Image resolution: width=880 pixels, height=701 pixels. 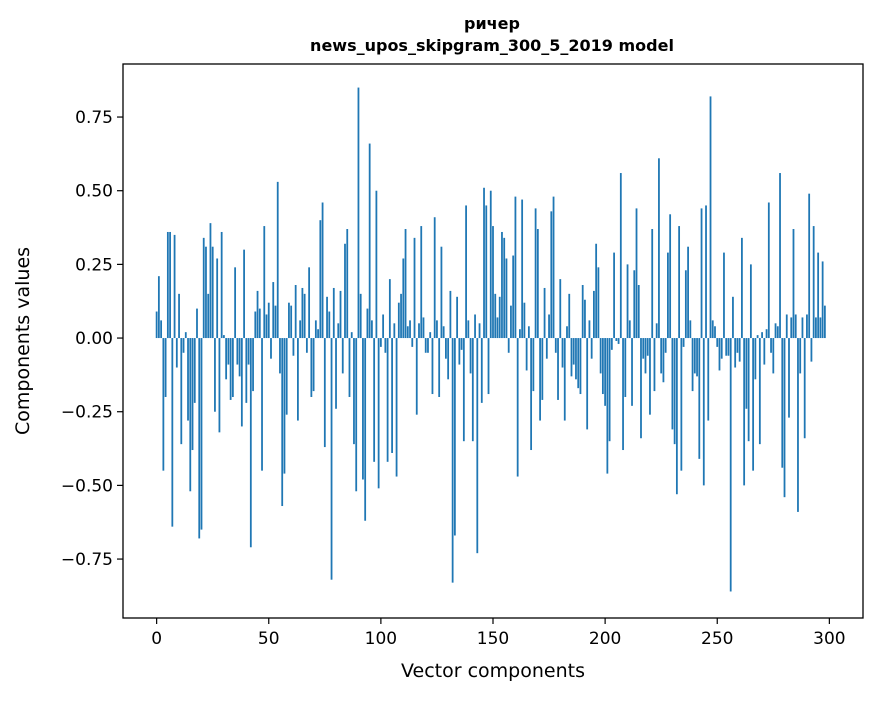 I want to click on y-tick-label: −0.75, so click(x=87, y=560).